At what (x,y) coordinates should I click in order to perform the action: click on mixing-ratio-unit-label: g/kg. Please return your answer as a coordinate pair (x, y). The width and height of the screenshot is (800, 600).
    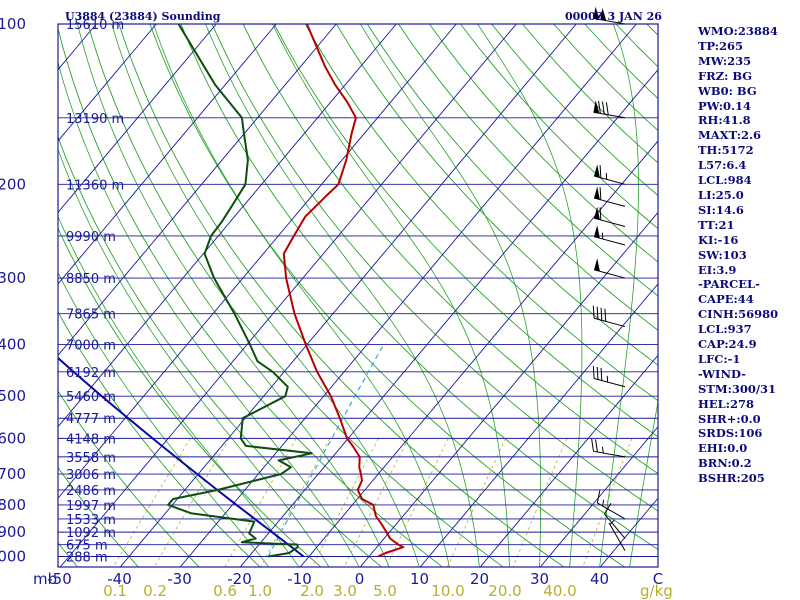
    Looking at the image, I should click on (656, 591).